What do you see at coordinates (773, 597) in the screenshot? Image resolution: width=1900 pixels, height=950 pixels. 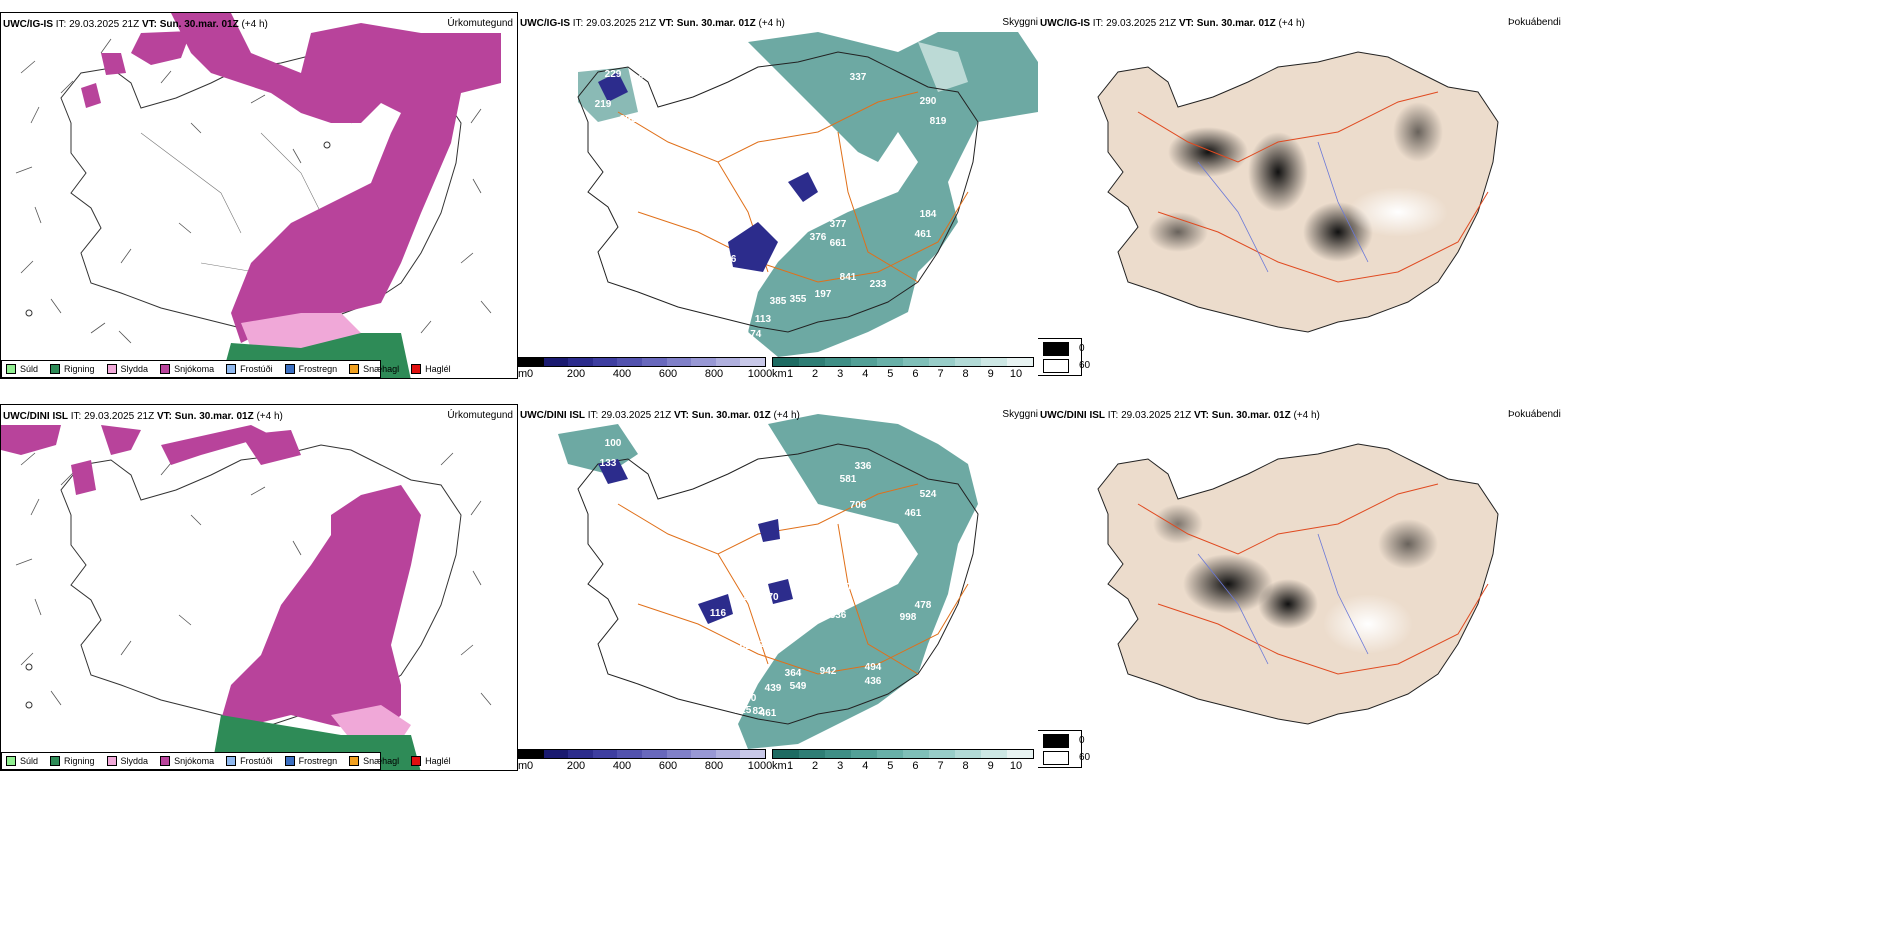 I see `cloud-base-label: 70` at bounding box center [773, 597].